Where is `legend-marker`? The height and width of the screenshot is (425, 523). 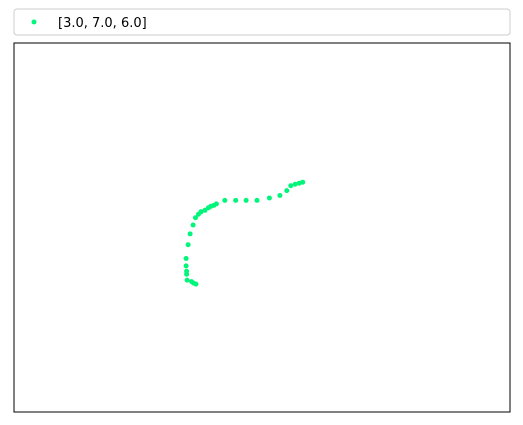 legend-marker is located at coordinates (34, 22).